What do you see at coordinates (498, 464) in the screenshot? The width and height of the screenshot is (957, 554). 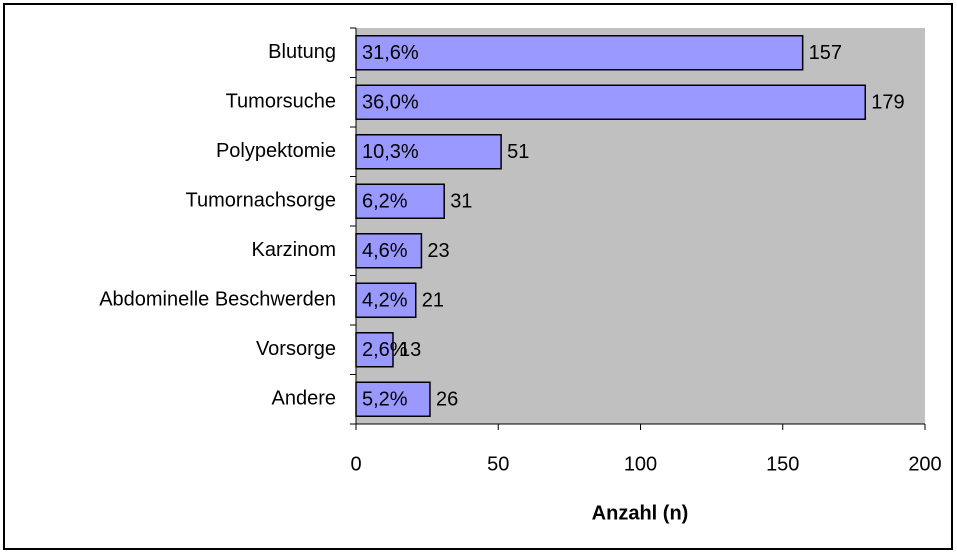 I see `x-tick-label: 50` at bounding box center [498, 464].